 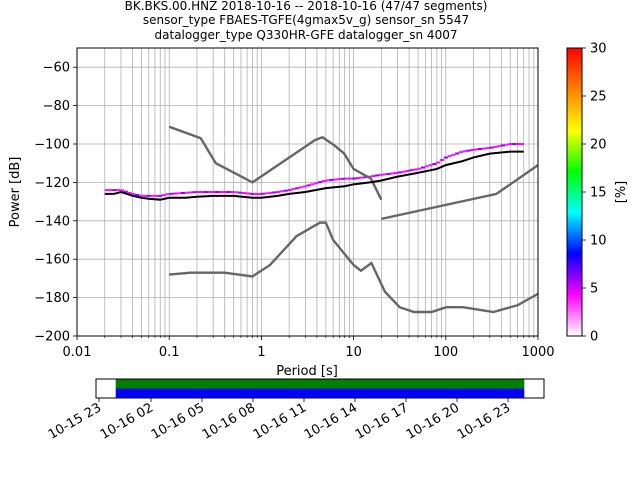 I want to click on x-tick-label: 1, so click(x=261, y=352).